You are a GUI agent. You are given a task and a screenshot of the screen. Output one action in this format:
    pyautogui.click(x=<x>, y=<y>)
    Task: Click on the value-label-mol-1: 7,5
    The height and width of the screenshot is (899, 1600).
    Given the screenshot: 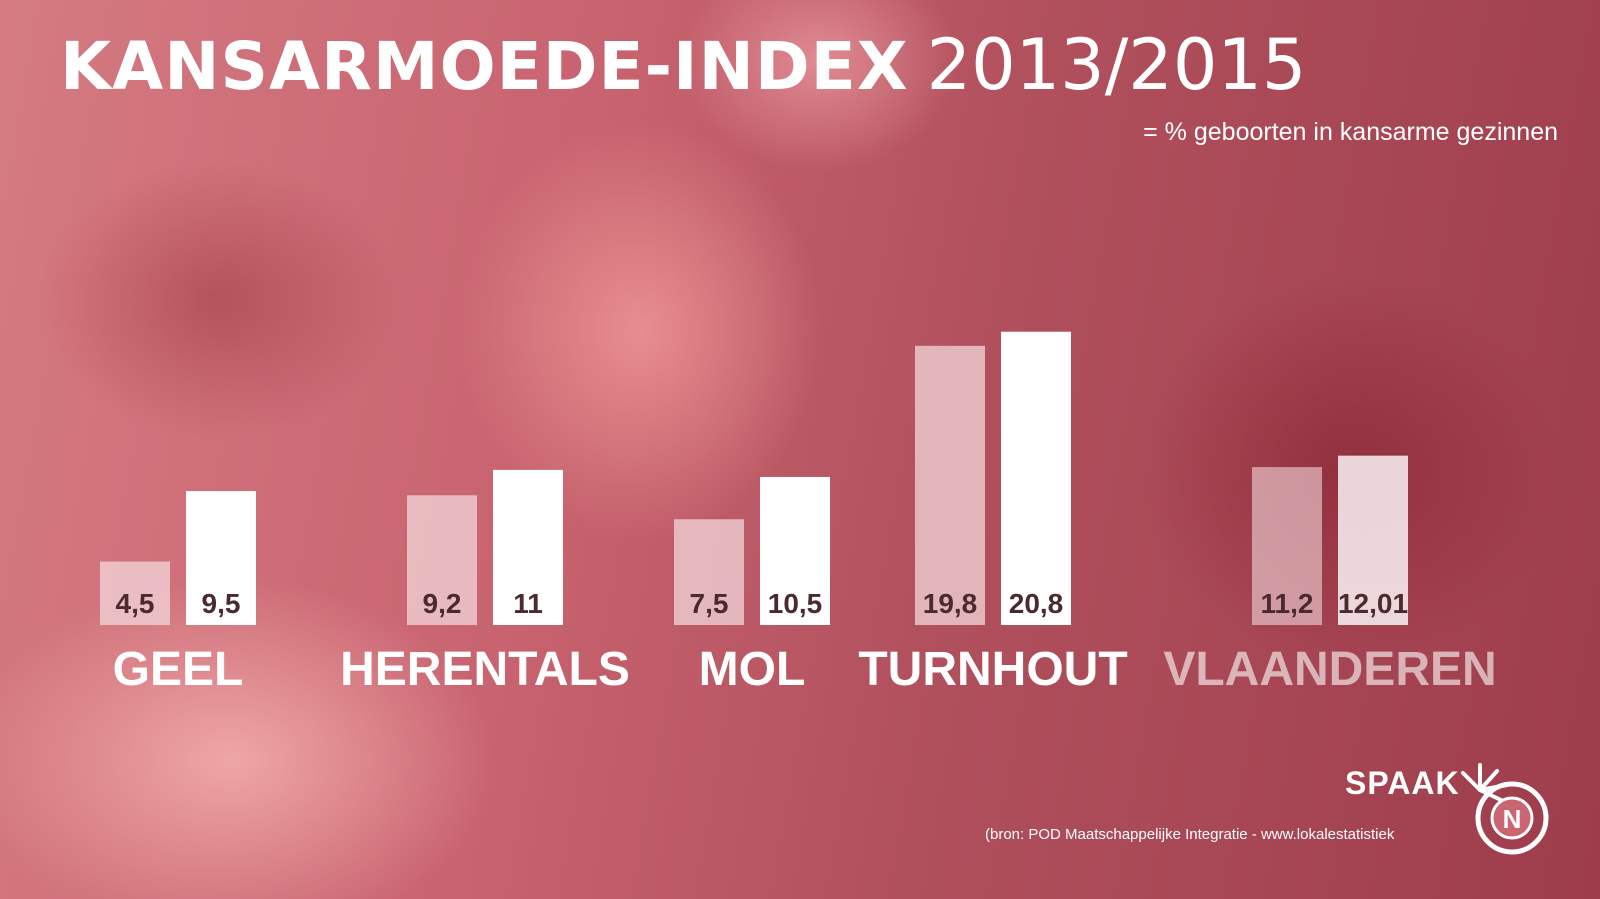 What is the action you would take?
    pyautogui.click(x=709, y=603)
    